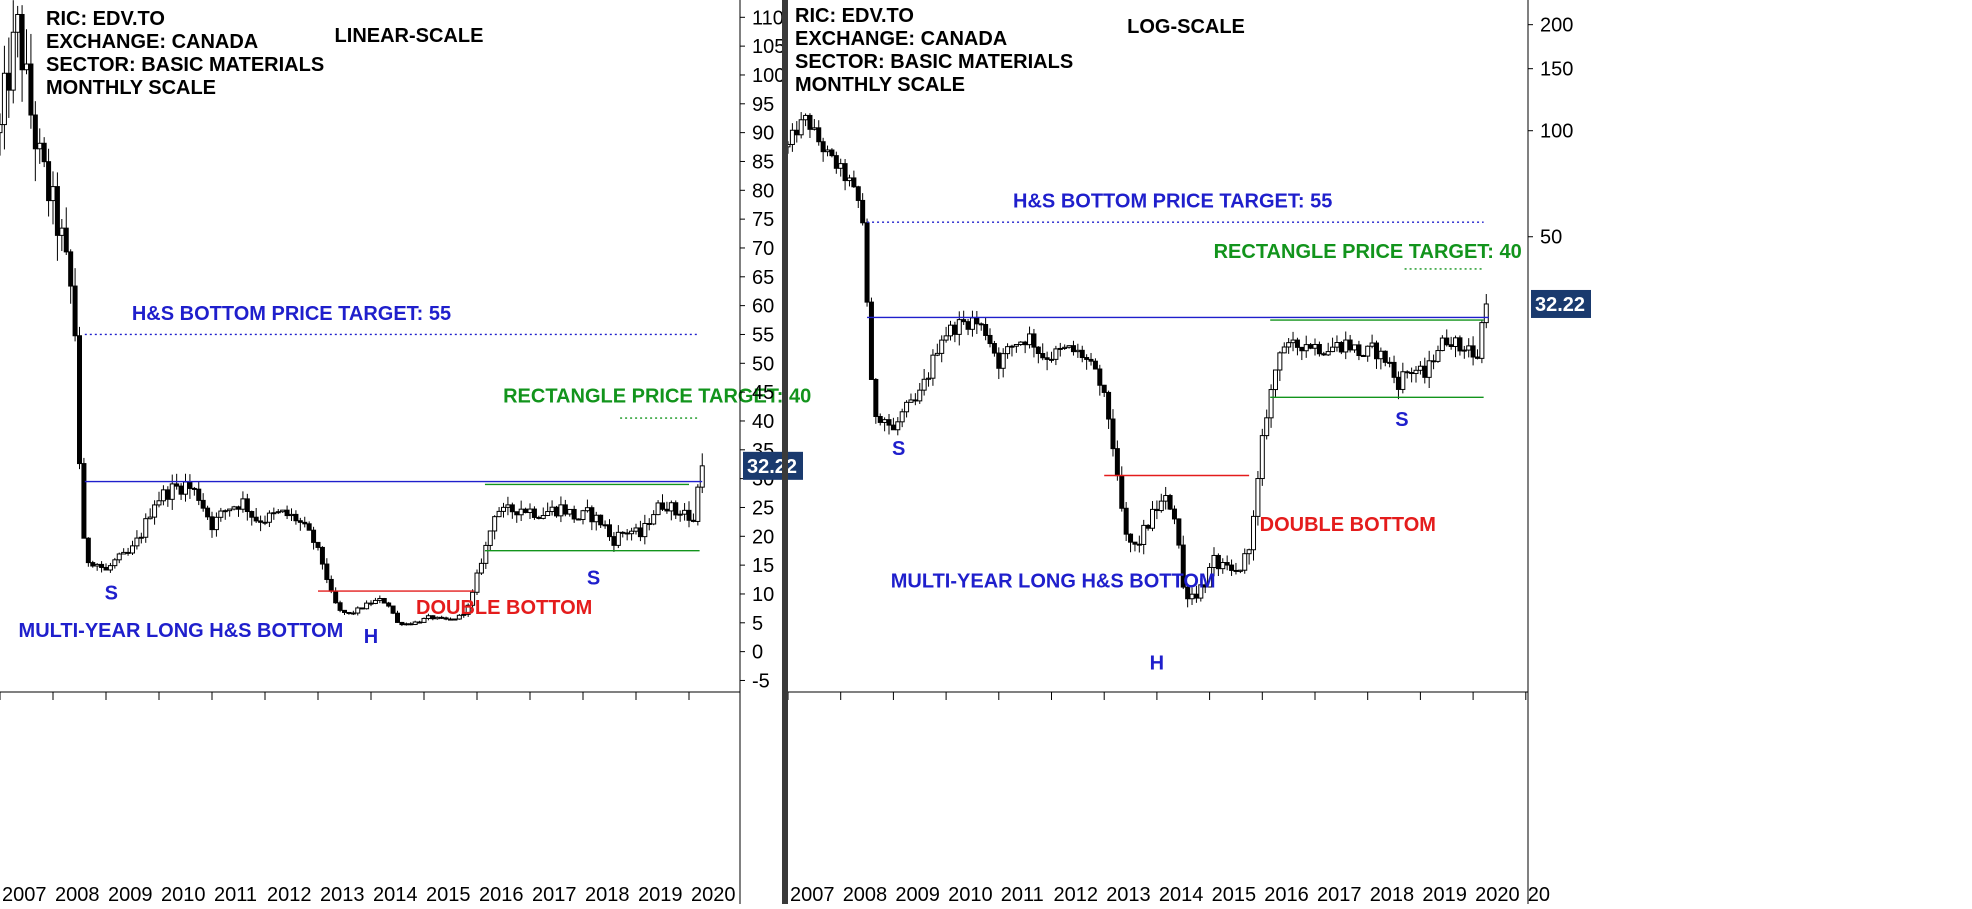 This screenshot has height=909, width=1972. I want to click on log-annotation: MULTI-YEAR LONG H&S BOTTOM, so click(1053, 581).